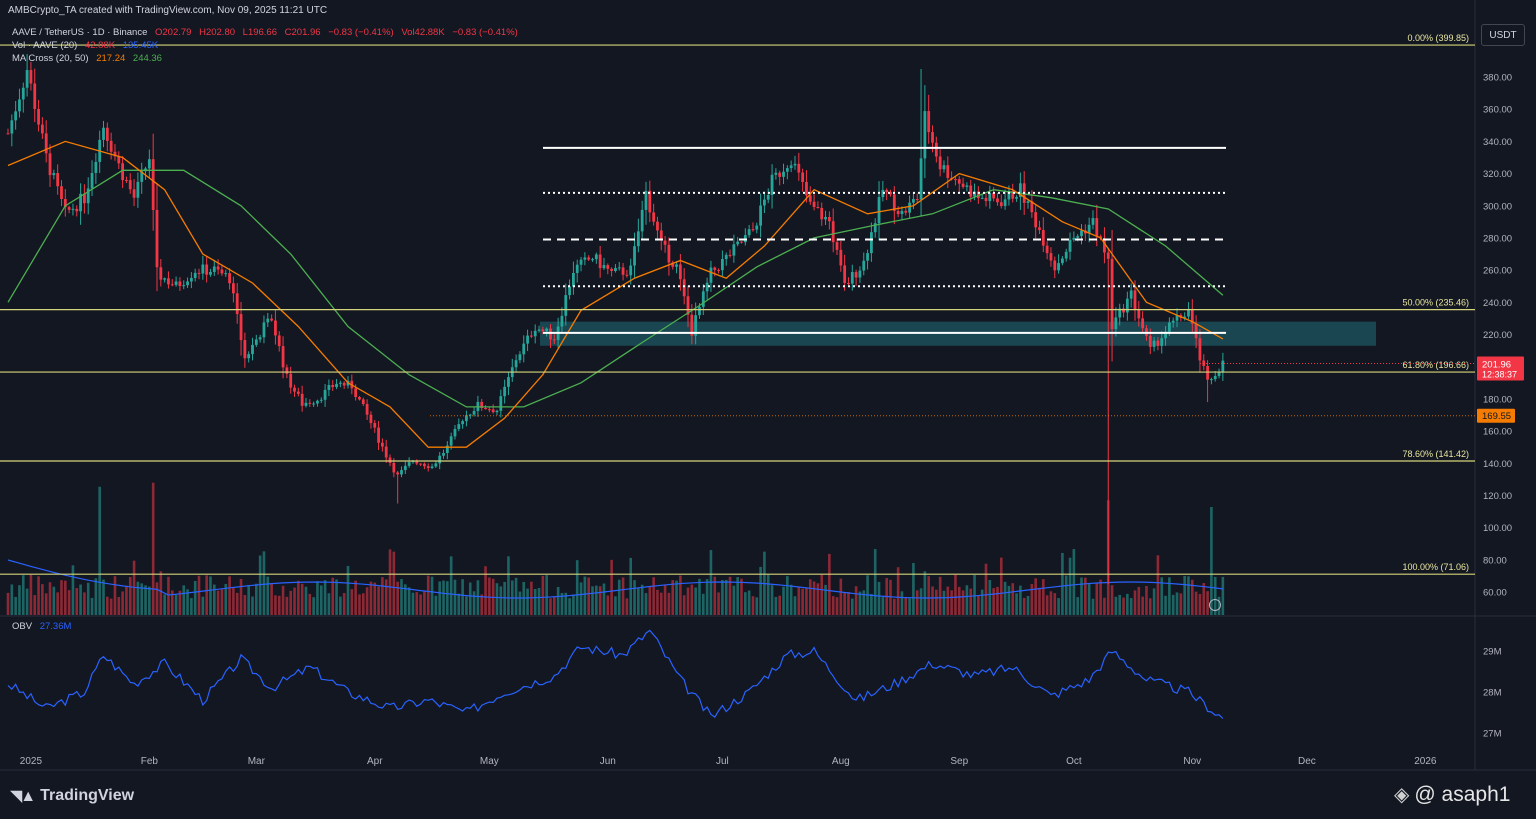 This screenshot has height=819, width=1536. I want to click on legend-symbol: AAVE / TetherUS · 1D · Binance, so click(80, 32).